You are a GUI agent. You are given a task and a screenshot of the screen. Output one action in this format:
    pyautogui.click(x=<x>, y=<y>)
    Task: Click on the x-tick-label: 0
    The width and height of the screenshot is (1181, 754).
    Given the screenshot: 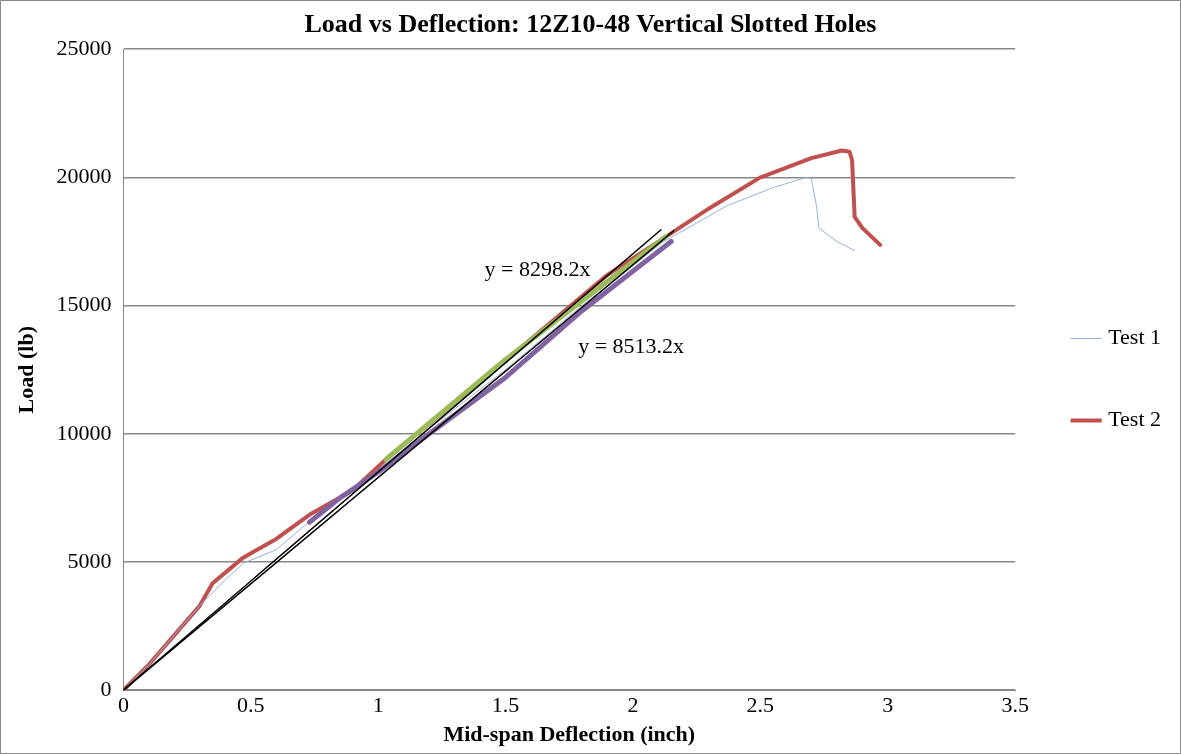 What is the action you would take?
    pyautogui.click(x=123, y=705)
    